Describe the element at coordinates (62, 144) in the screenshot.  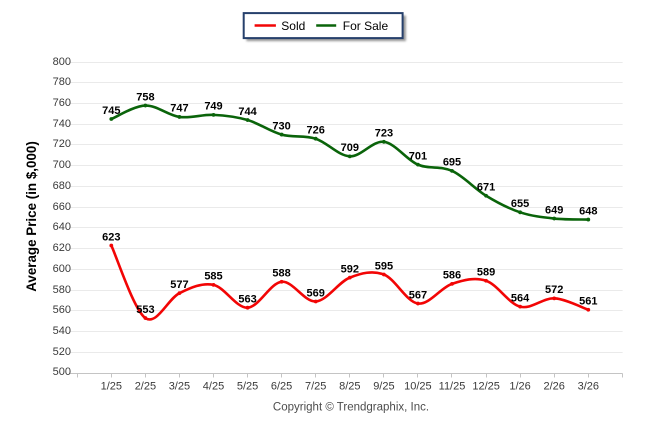
I see `svg-text: 720` at that location.